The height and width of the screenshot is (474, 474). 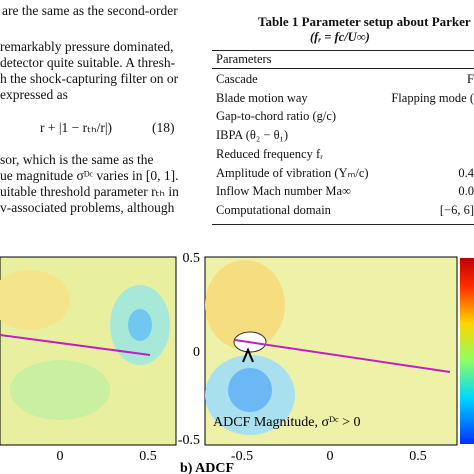 What do you see at coordinates (89, 78) in the screenshot?
I see `text-line: h the shock-capturing filter on or` at bounding box center [89, 78].